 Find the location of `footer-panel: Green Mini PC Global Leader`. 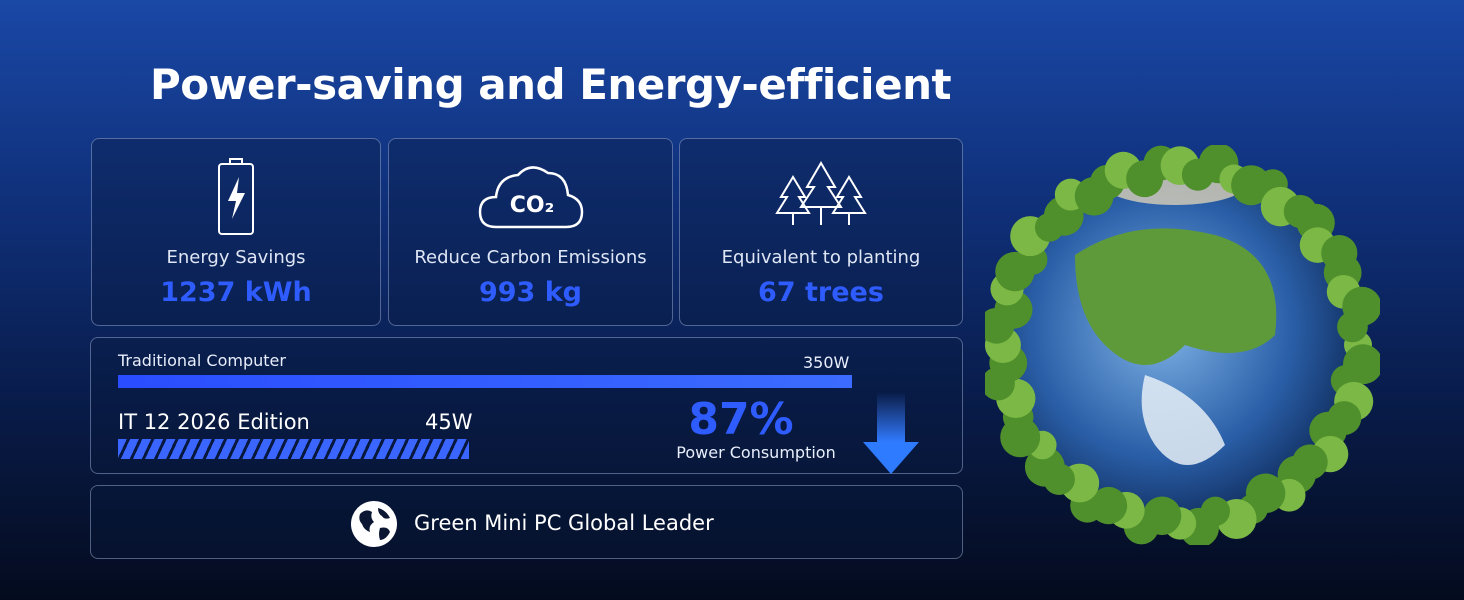

footer-panel: Green Mini PC Global Leader is located at coordinates (526, 522).